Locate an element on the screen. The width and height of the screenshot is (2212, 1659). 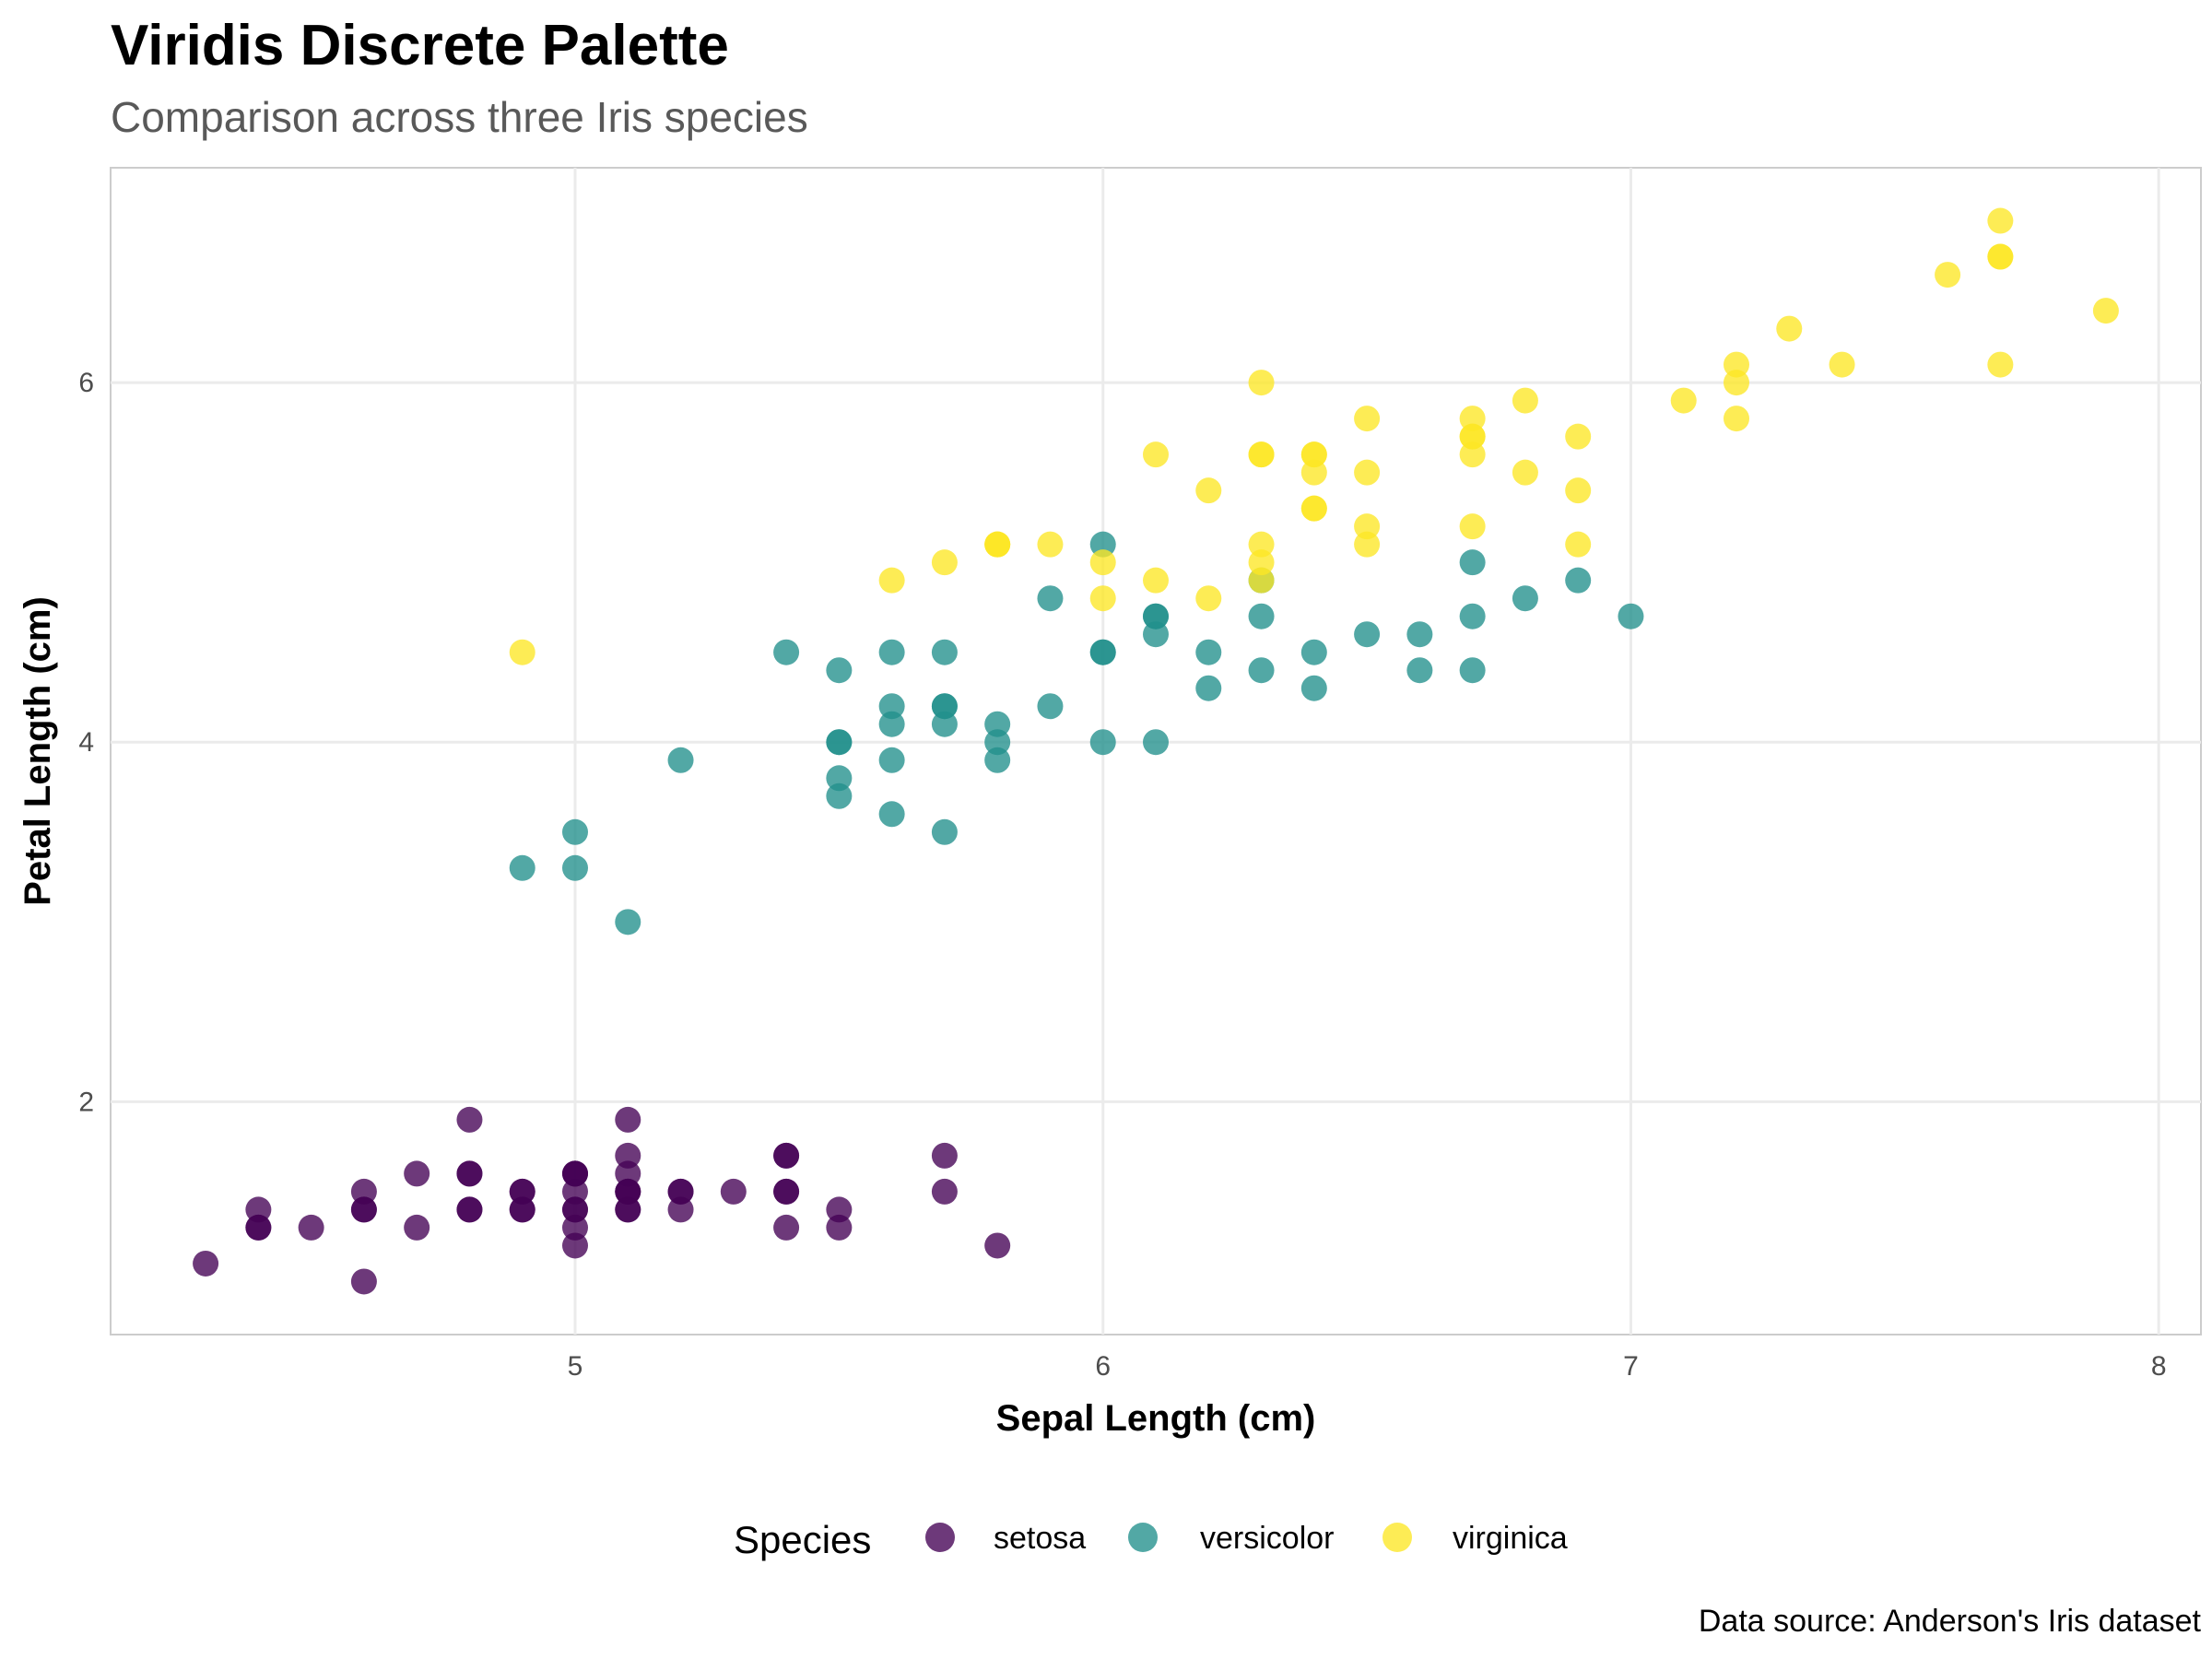
y-tick-label: 6 is located at coordinates (86, 383).